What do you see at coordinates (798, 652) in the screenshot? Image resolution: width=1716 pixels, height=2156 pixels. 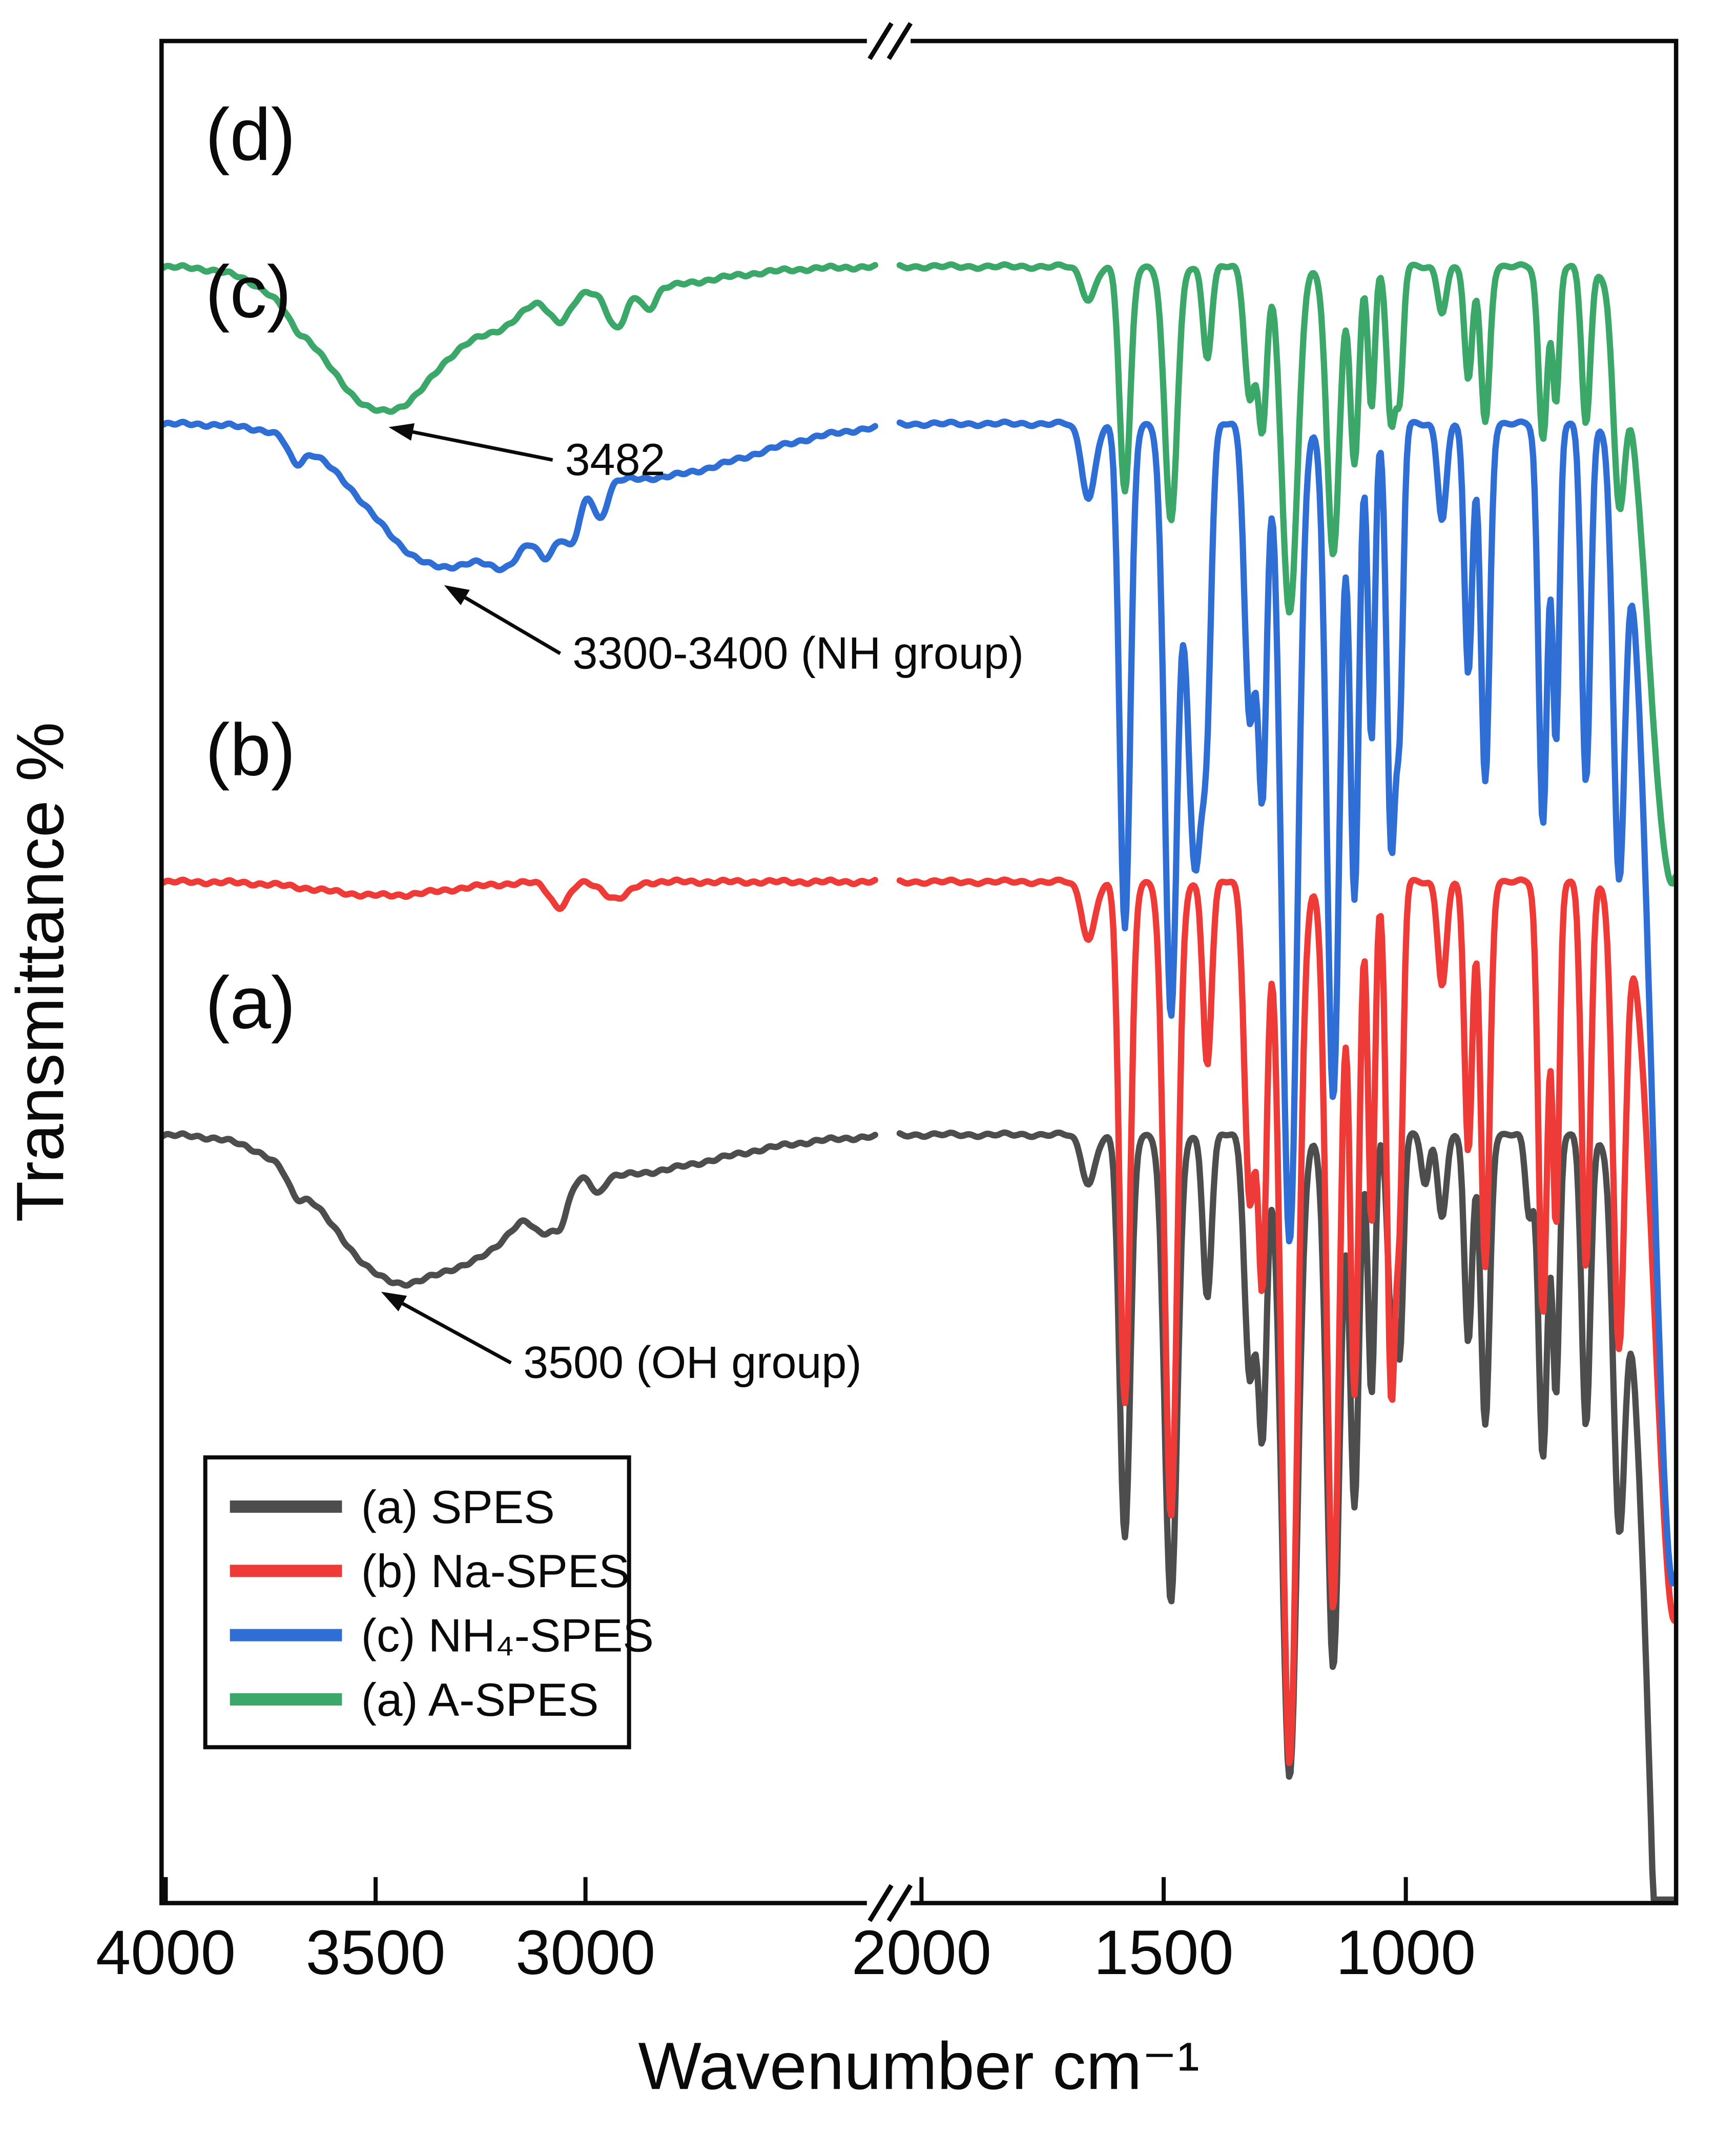 I see `annotation-text-1: 3300-3400 (NH group)` at bounding box center [798, 652].